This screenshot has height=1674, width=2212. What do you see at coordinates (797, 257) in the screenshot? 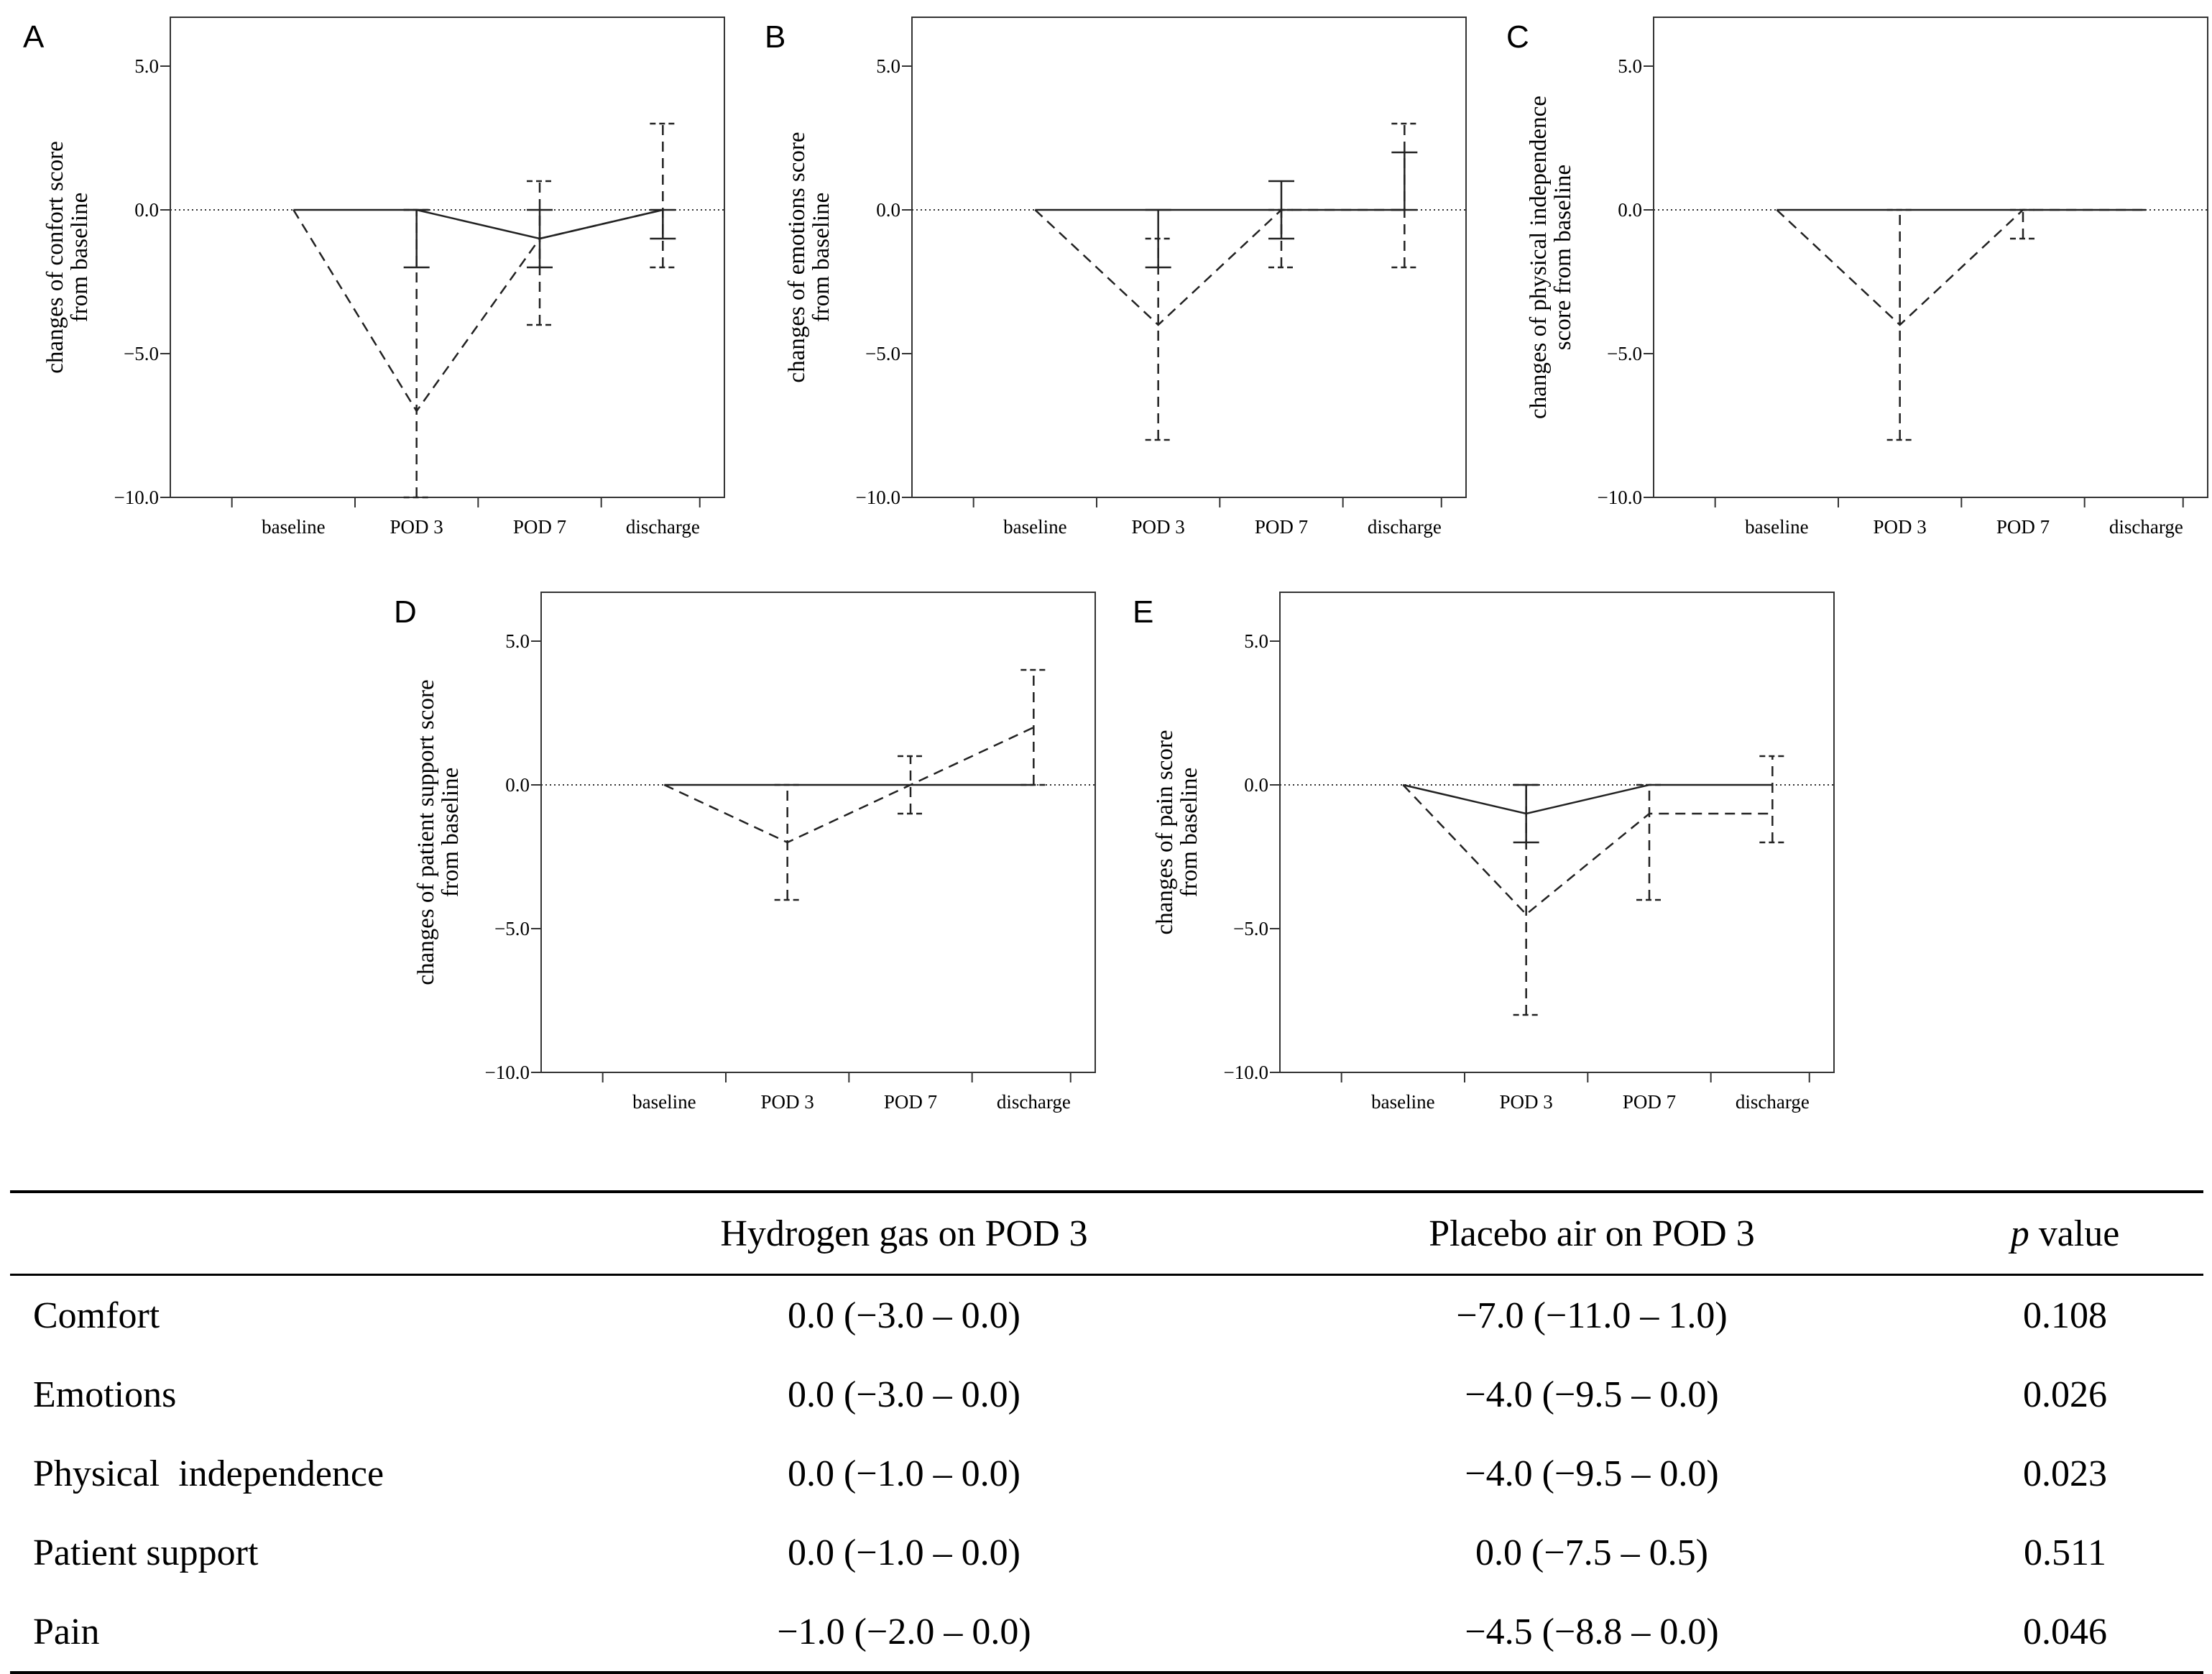
I see `y-axis-title: changes of emotions score` at bounding box center [797, 257].